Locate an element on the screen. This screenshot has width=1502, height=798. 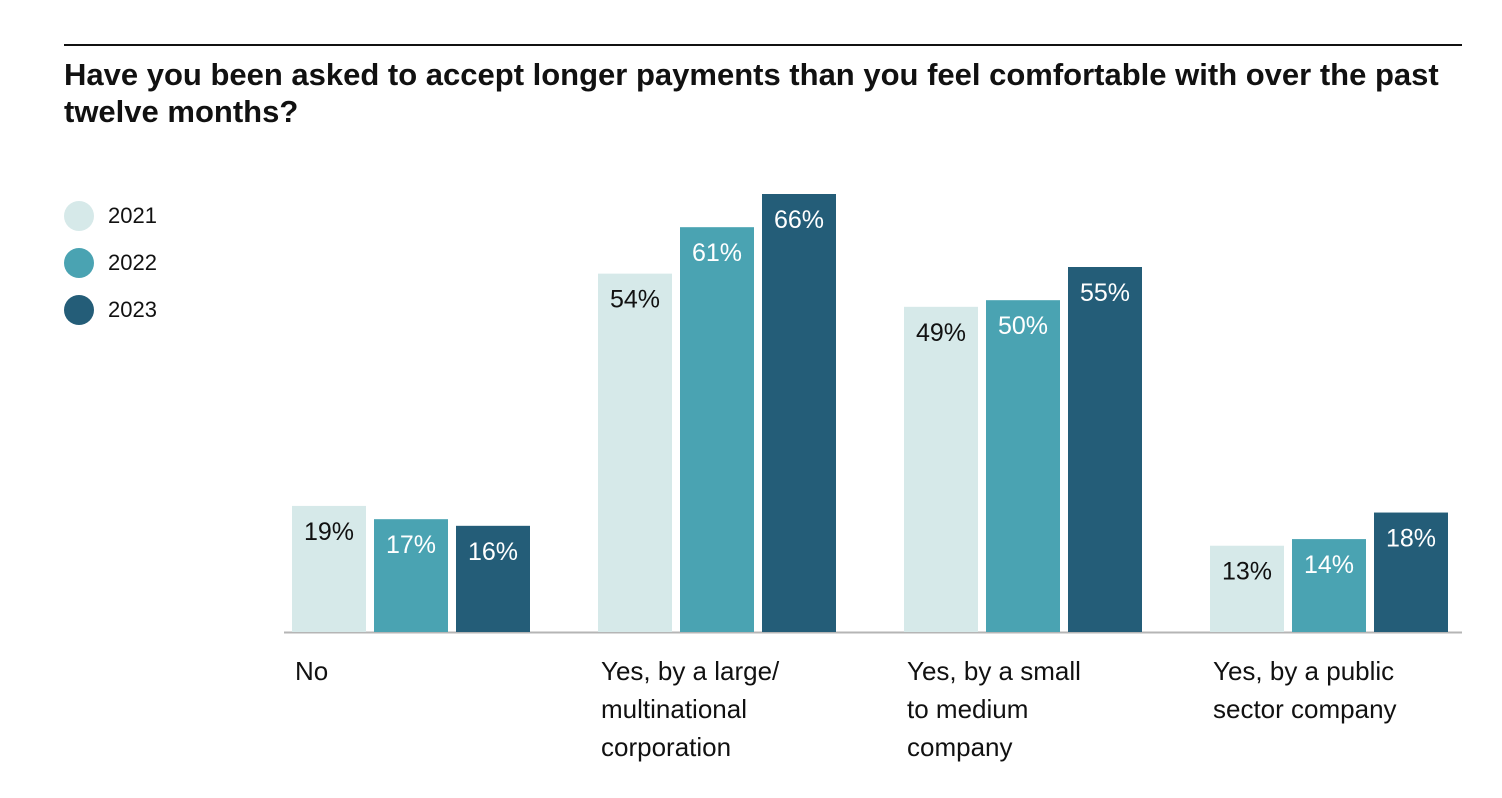
data-label-2022-3: 14% is located at coordinates (1329, 565).